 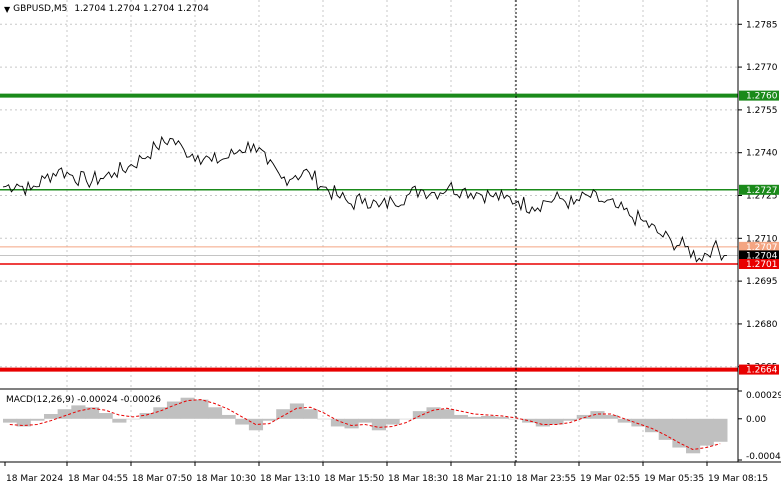 What do you see at coordinates (762, 265) in the screenshot?
I see `level-tag-label: 1.2701` at bounding box center [762, 265].